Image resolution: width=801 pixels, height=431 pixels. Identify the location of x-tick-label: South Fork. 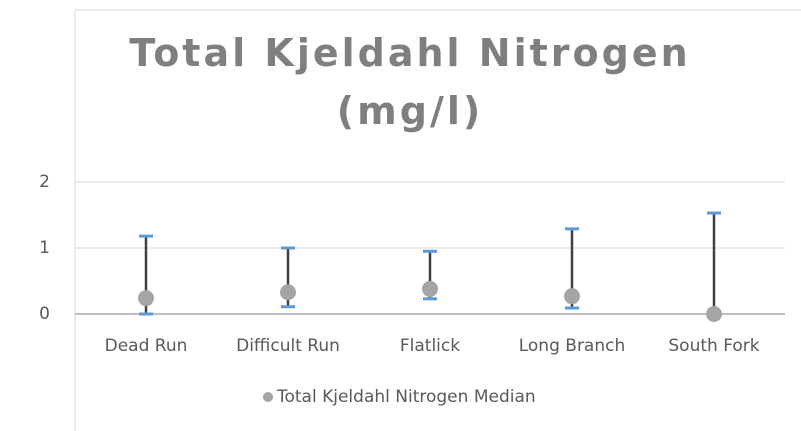
(713, 346).